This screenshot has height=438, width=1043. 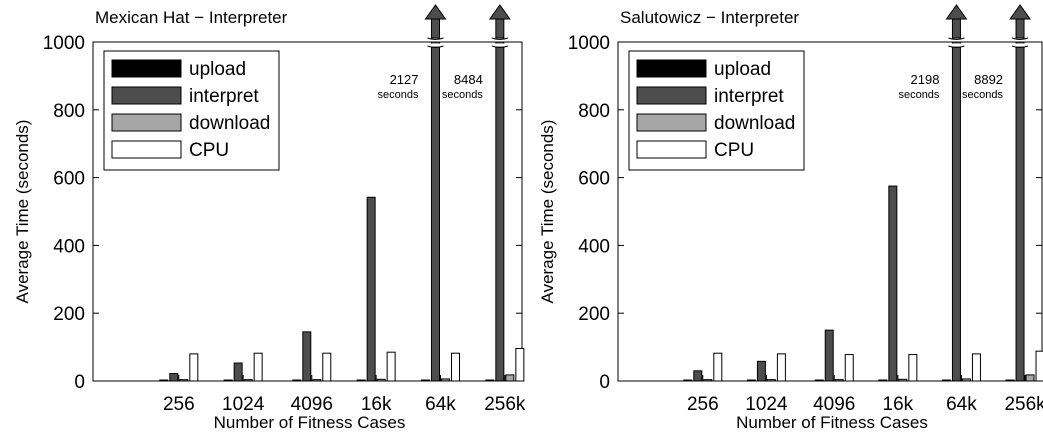 I want to click on bar-cpu-16k, so click(x=913, y=368).